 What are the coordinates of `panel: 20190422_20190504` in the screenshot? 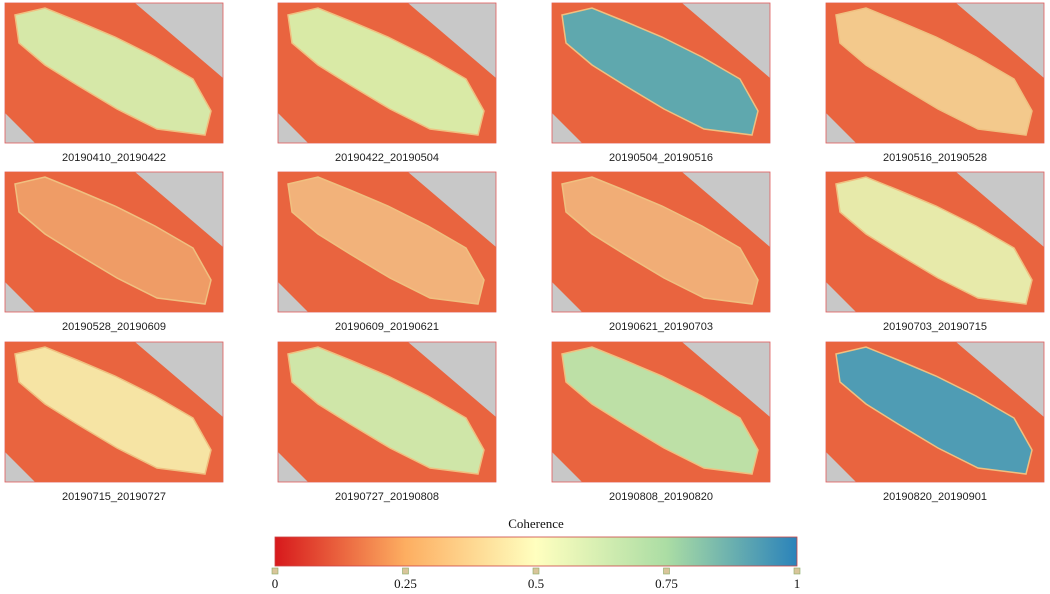 It's located at (387, 83).